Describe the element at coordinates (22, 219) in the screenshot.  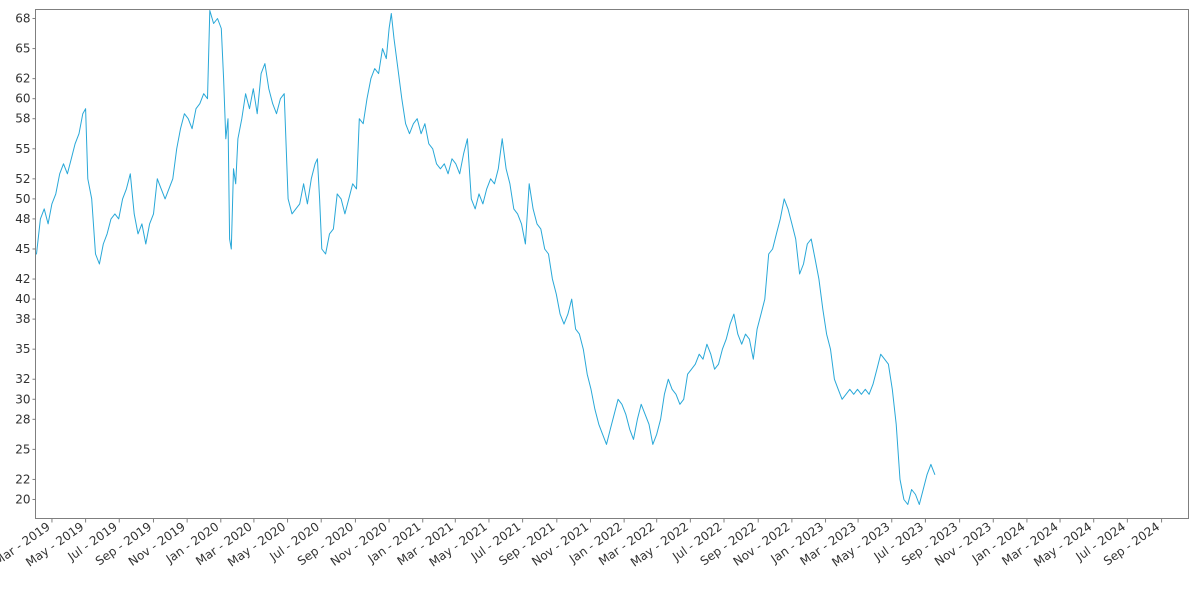
I see `y-tick-label: 48` at that location.